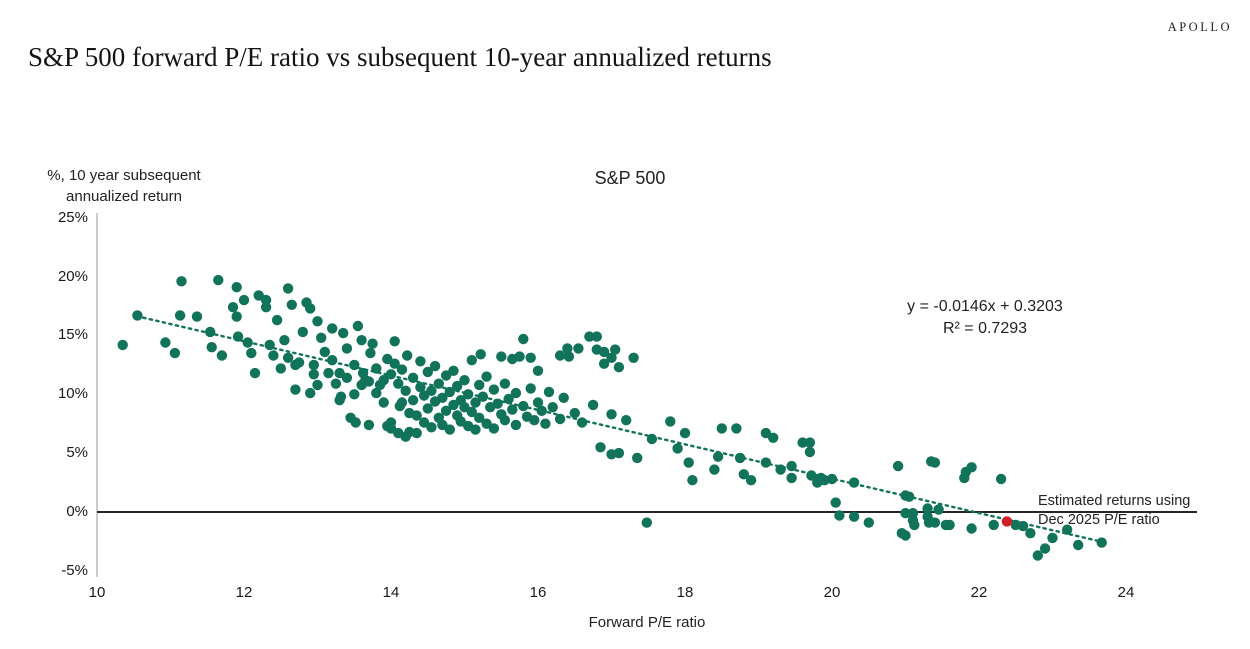 This screenshot has height=649, width=1250. What do you see at coordinates (985, 306) in the screenshot?
I see `equation-line: y = -0.0146x + 0.3203` at bounding box center [985, 306].